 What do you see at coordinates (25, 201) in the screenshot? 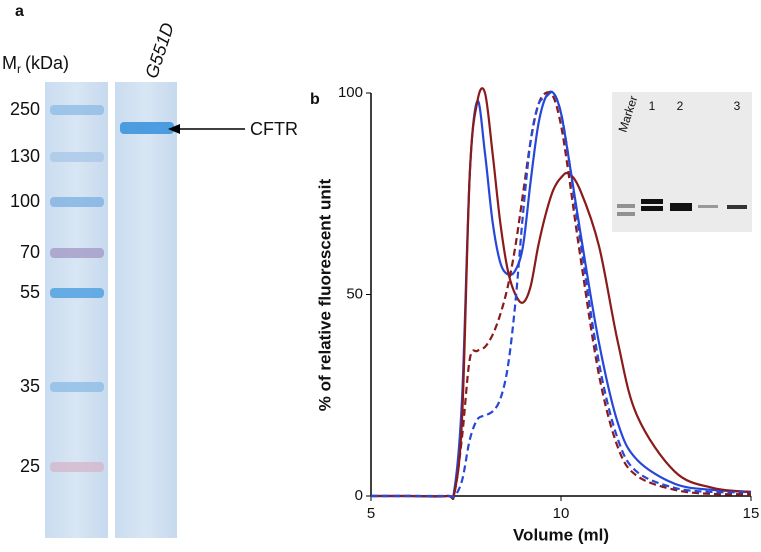
I see `marker-label: 100` at bounding box center [25, 201].